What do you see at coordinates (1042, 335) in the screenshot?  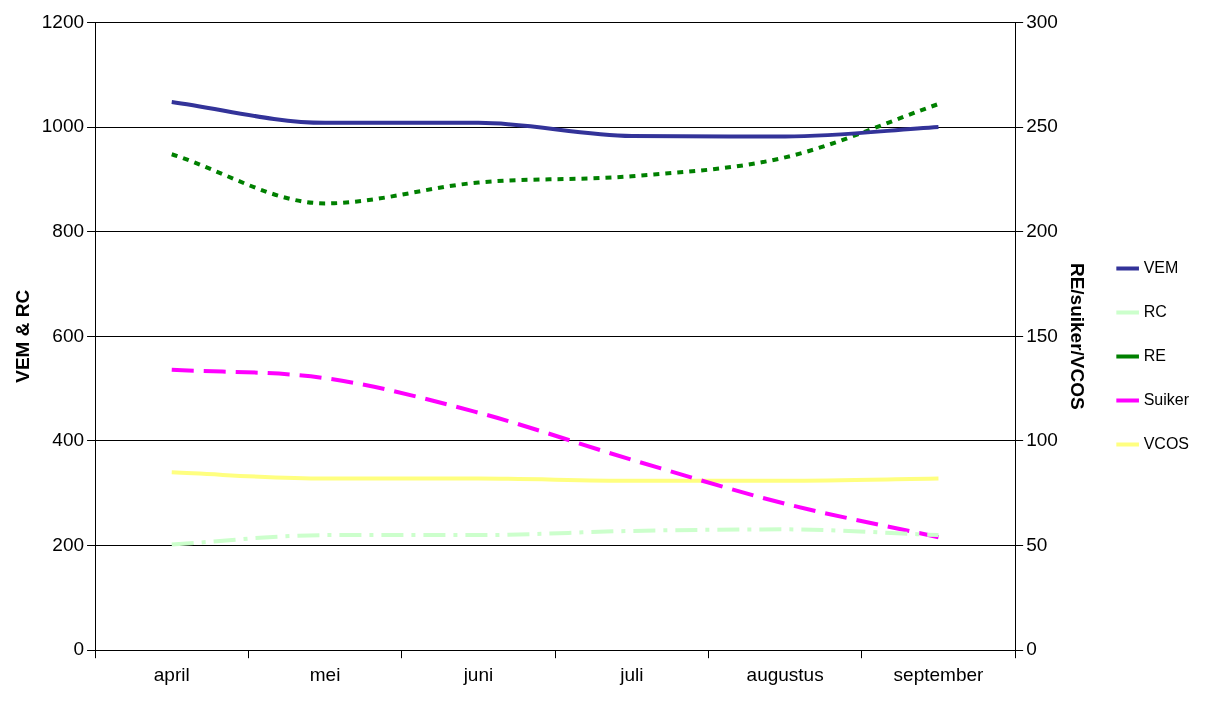 I see `y2-tick-label: 150` at bounding box center [1042, 335].